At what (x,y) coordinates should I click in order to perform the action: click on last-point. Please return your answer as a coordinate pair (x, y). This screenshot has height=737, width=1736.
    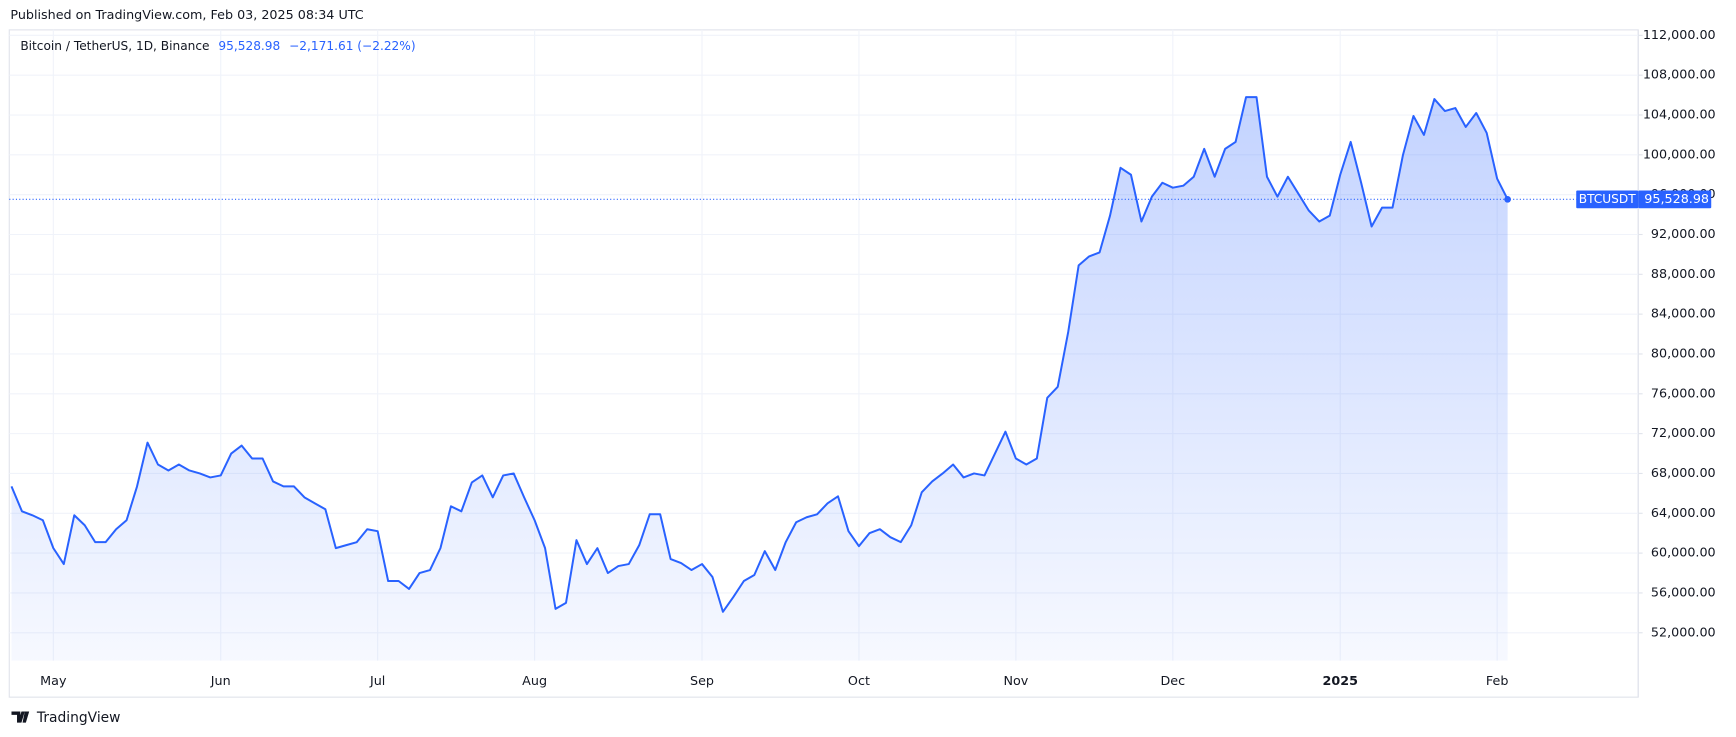
    Looking at the image, I should click on (1507, 199).